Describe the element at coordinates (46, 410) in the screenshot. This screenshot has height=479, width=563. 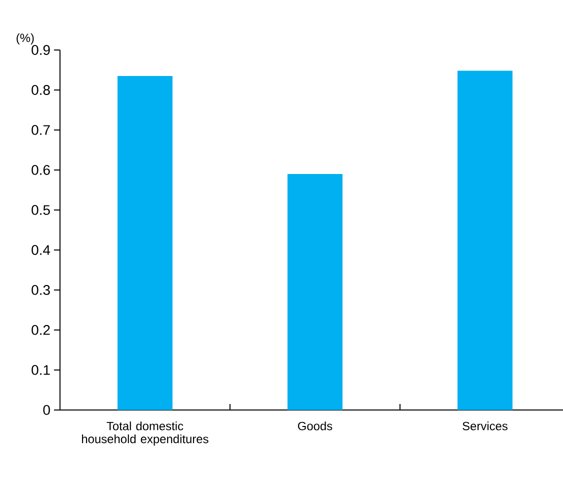
I see `y-tick-label: 0` at that location.